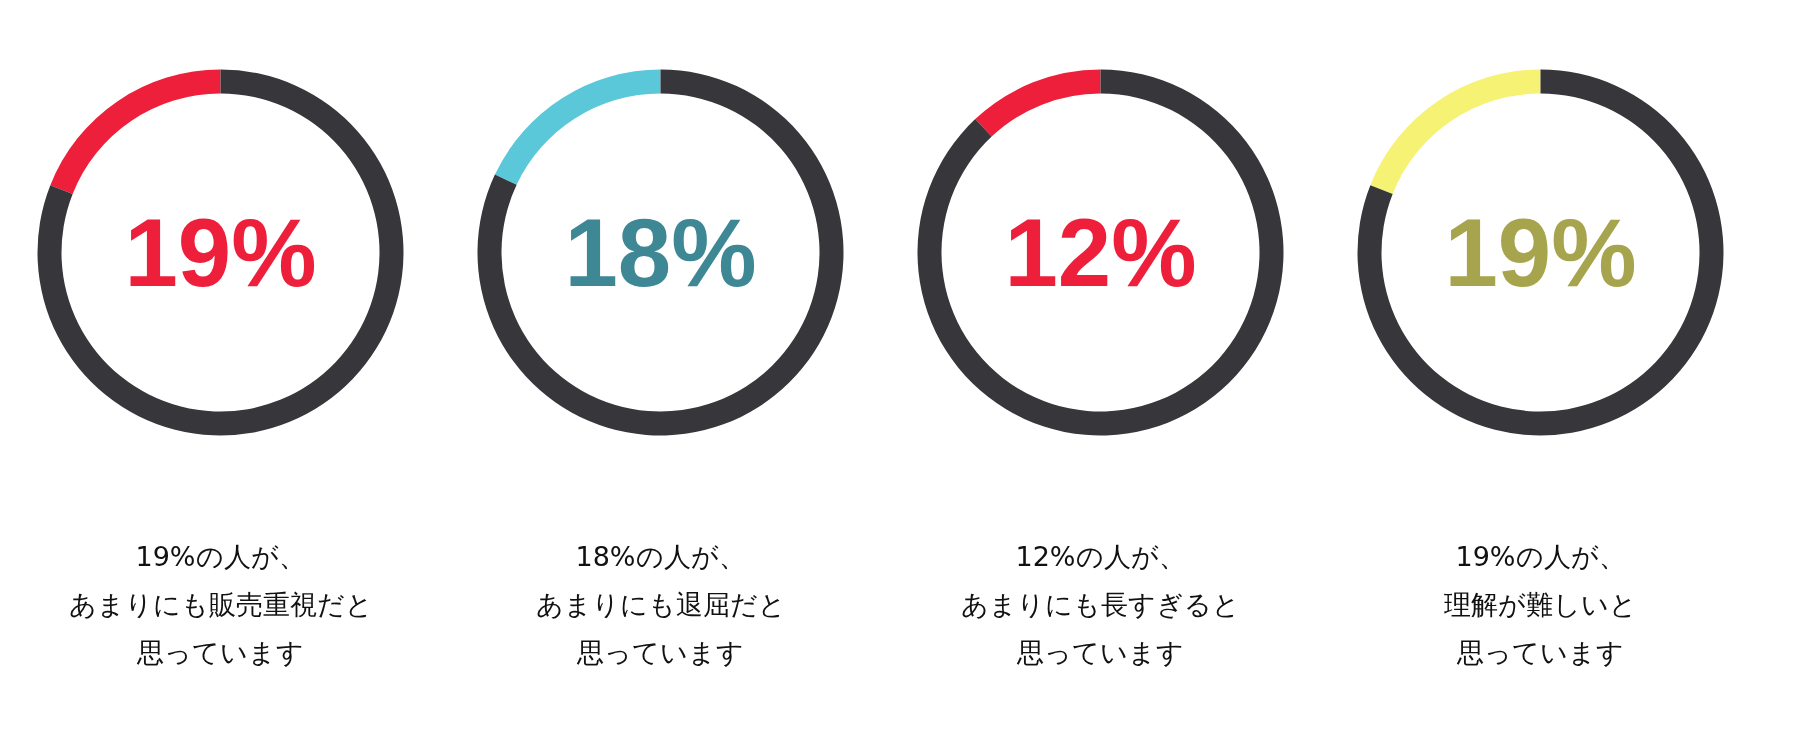 This screenshot has width=1800, height=735. I want to click on text: あまりにも長すぎると, so click(1100, 604).